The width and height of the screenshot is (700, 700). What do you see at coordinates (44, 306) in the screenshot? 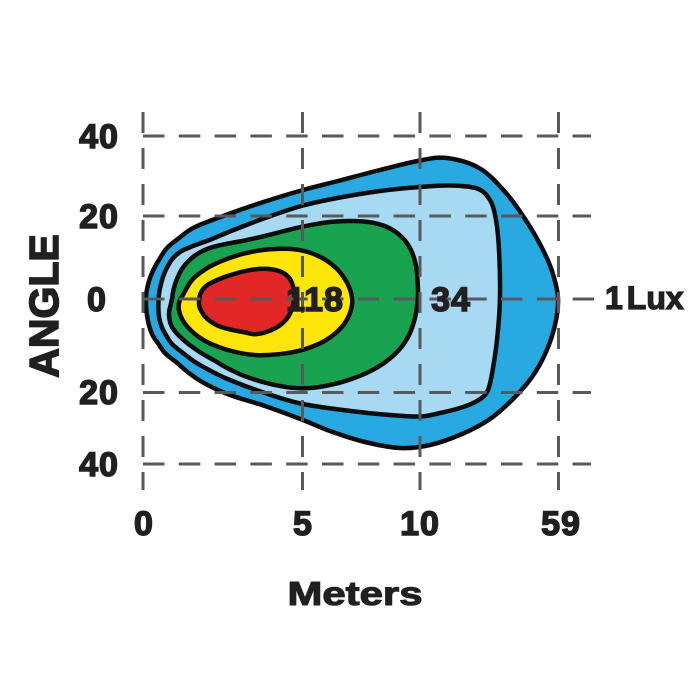
I see `svg-text: ANGLE` at bounding box center [44, 306].